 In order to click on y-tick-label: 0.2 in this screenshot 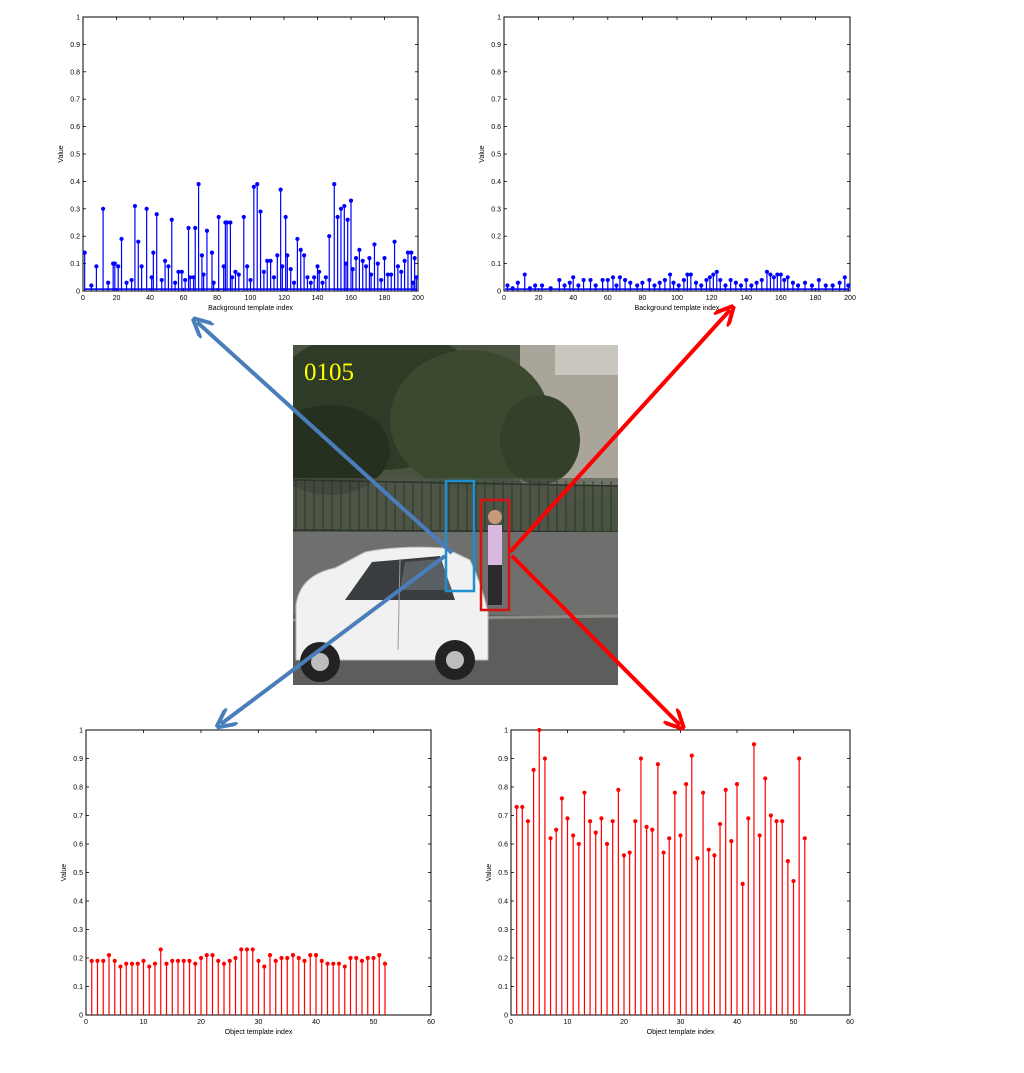, I will do `click(78, 959)`.